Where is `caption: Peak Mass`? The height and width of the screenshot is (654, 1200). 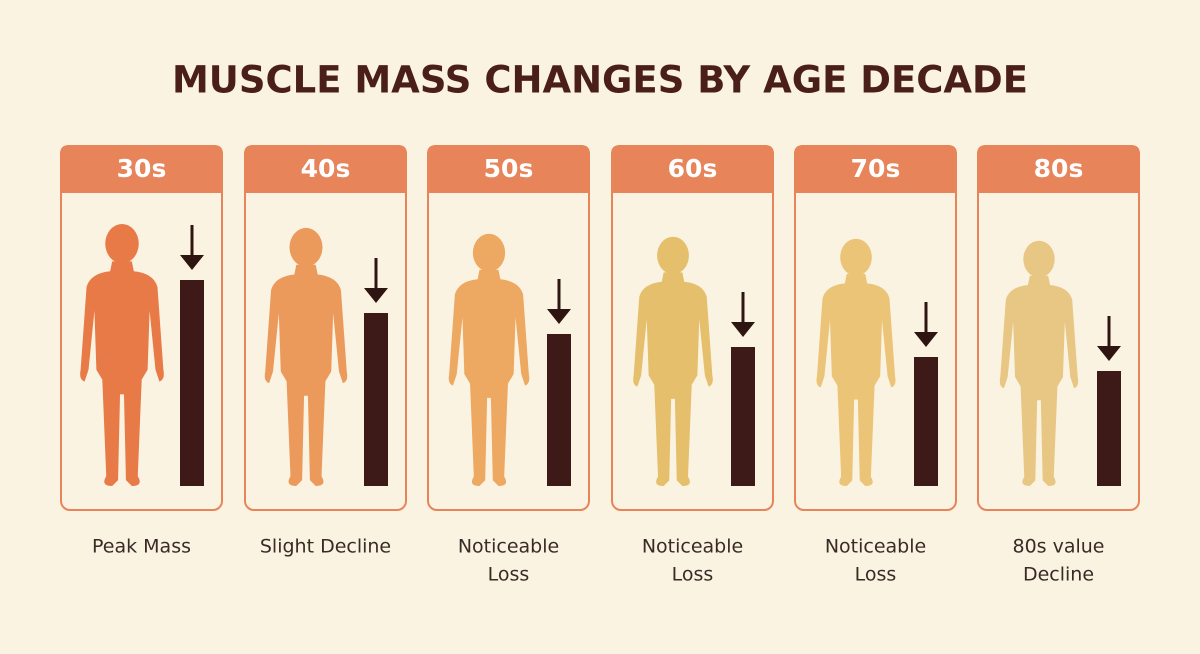
caption: Peak Mass is located at coordinates (141, 547).